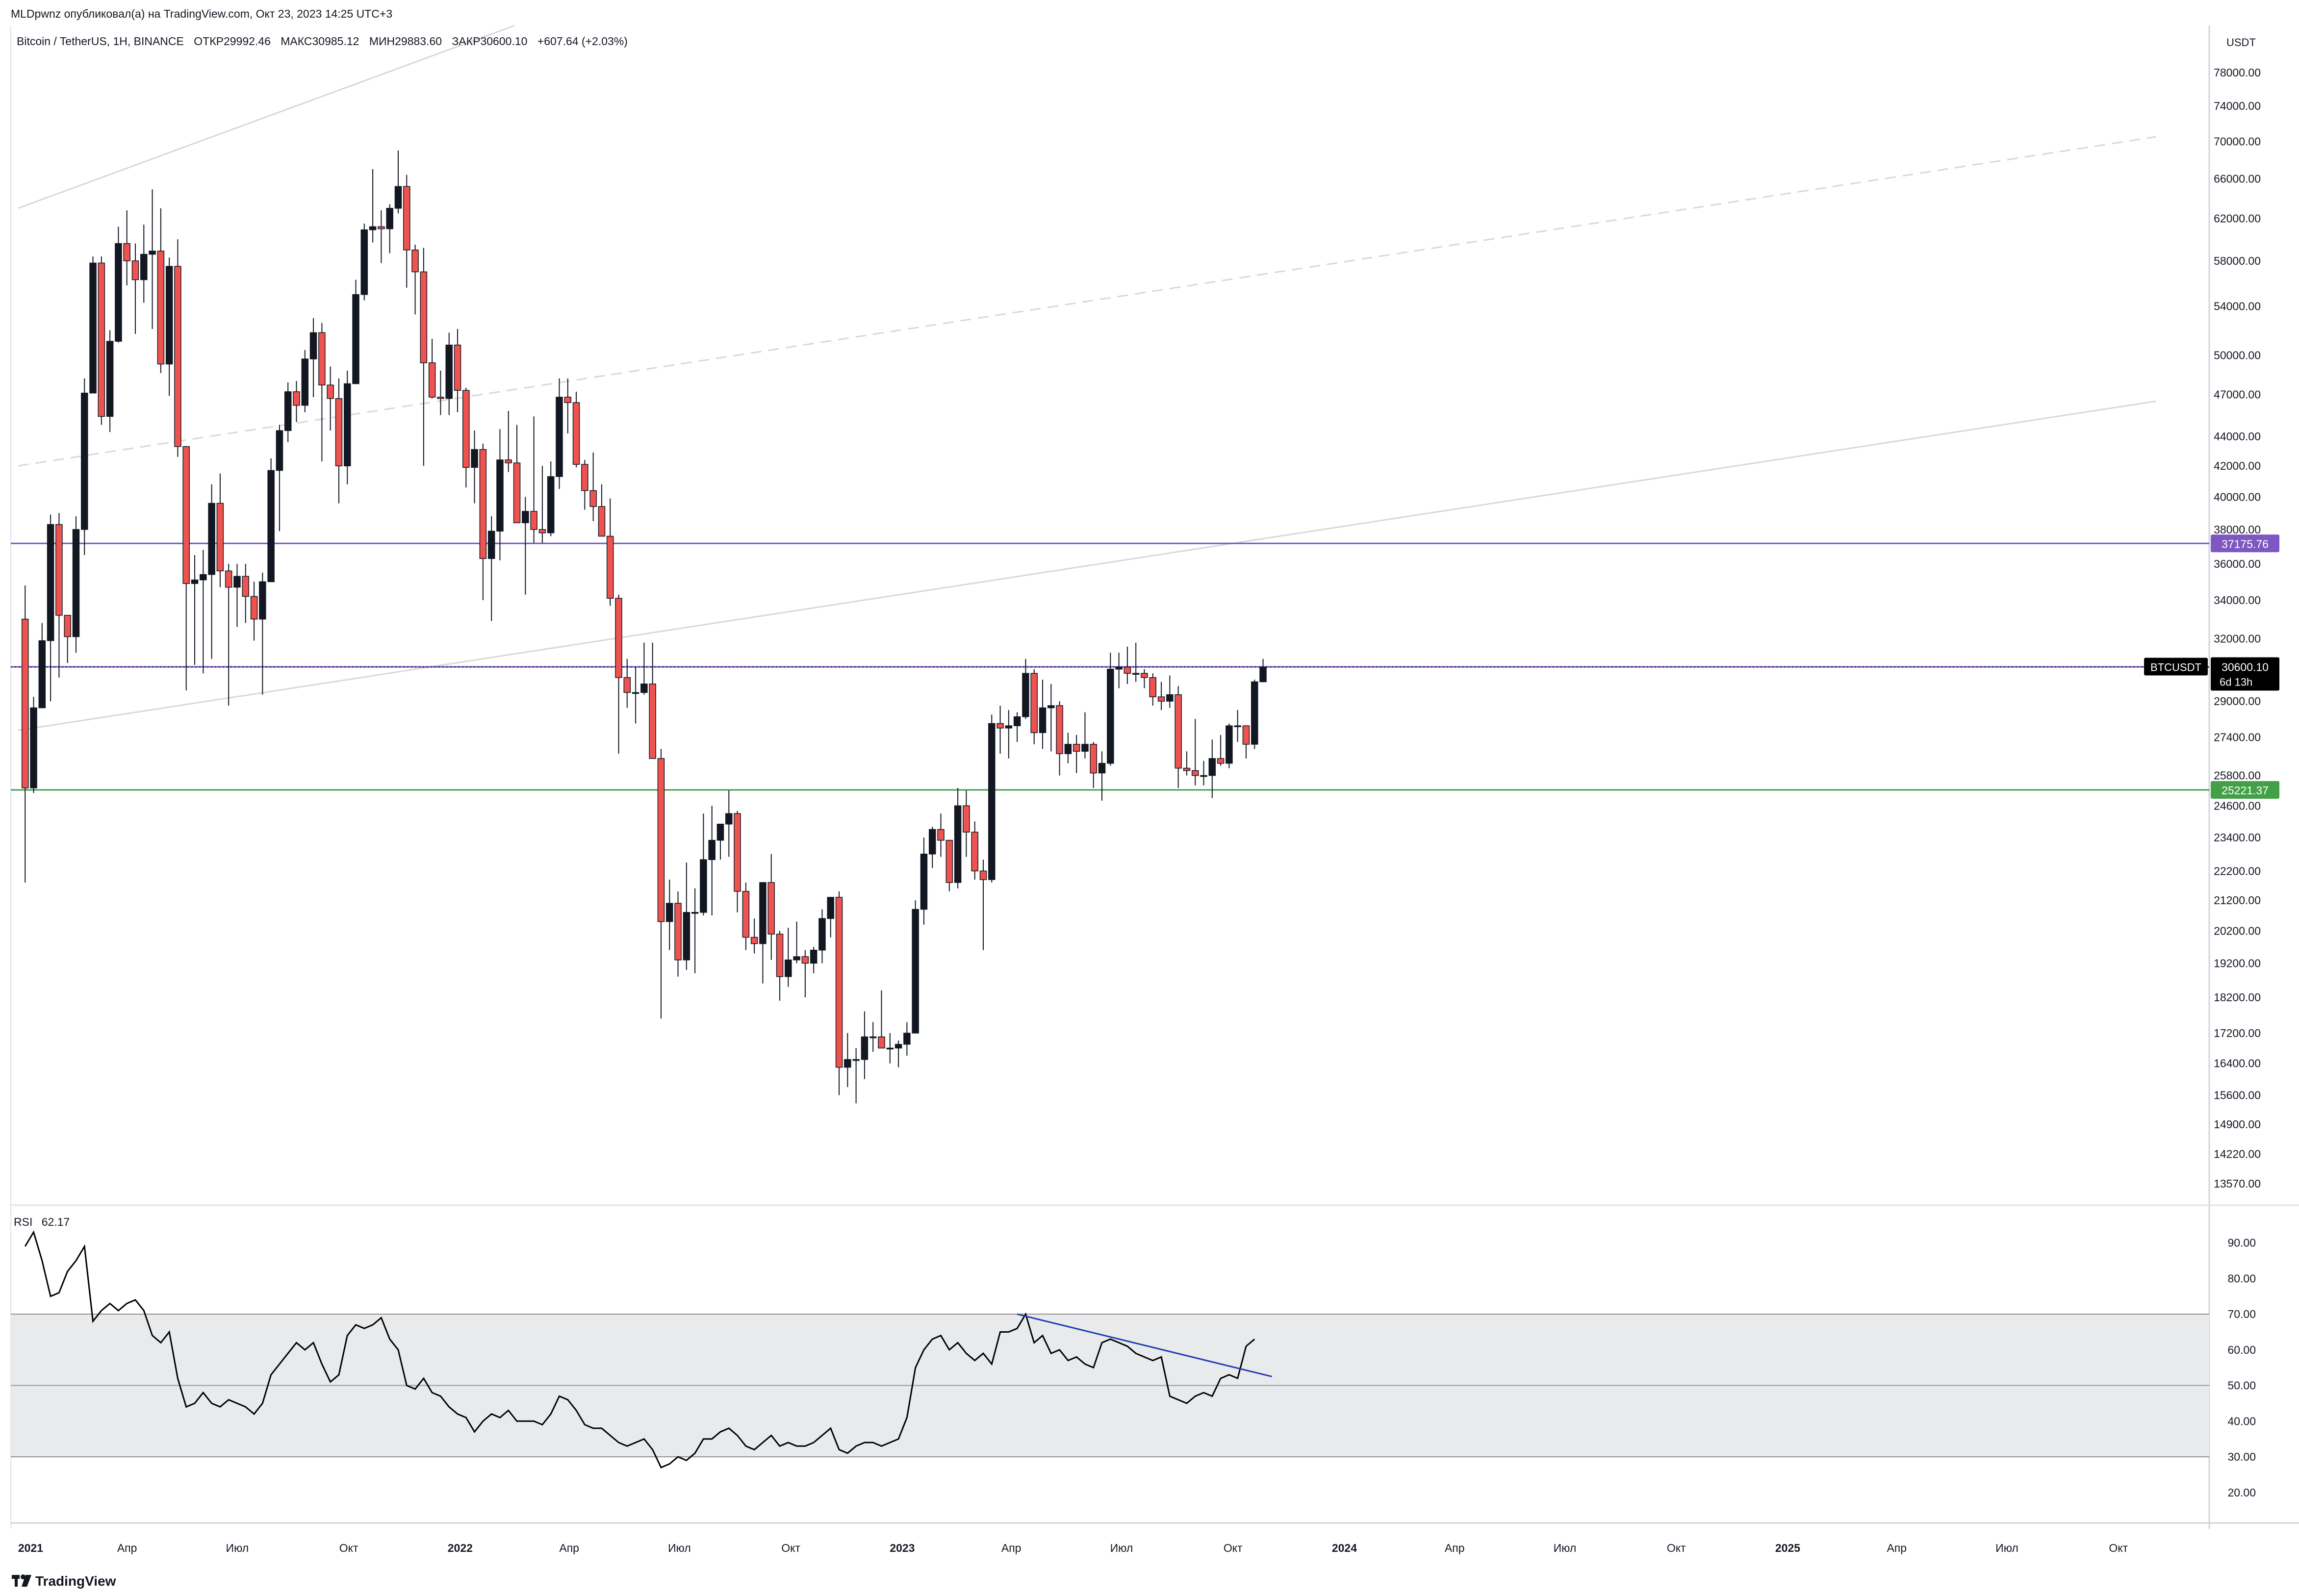 The image size is (2299, 1596). What do you see at coordinates (2242, 1368) in the screenshot?
I see `rsi-axis: 90.00 80.00 70.00 60.00 50.00 40.00 30.00 20.00` at bounding box center [2242, 1368].